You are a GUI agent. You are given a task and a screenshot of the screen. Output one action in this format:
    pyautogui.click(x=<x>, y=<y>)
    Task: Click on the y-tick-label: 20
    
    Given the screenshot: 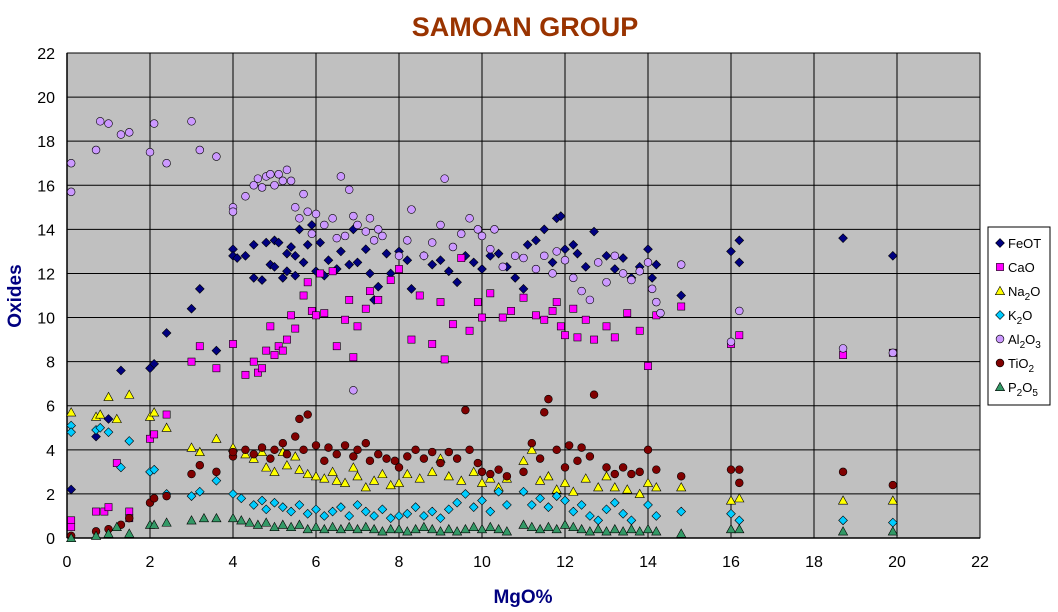 What is the action you would take?
    pyautogui.click(x=46, y=98)
    